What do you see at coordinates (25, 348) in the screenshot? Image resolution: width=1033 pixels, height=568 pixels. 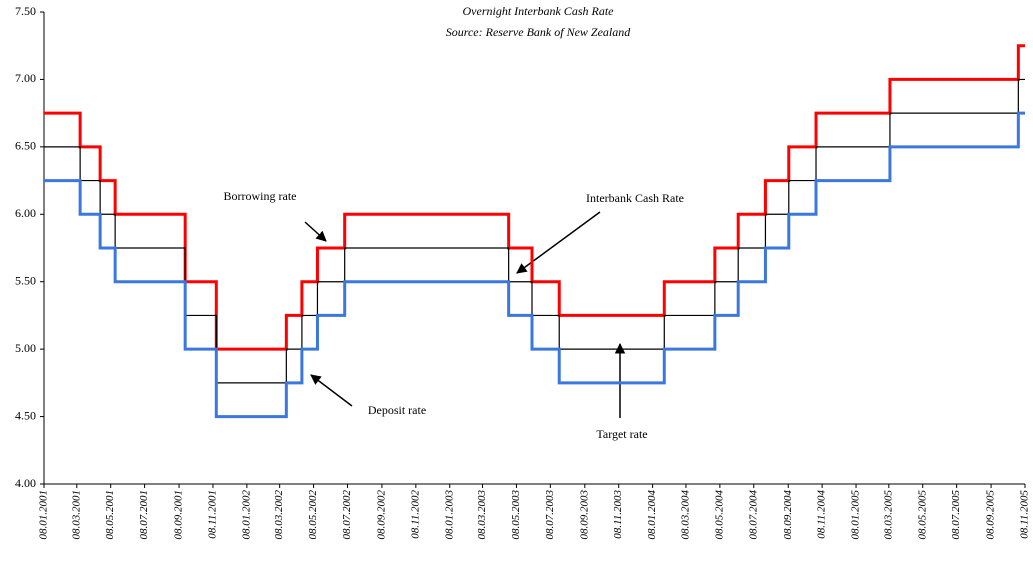 I see `y-tick-label: 5.00` at bounding box center [25, 348].